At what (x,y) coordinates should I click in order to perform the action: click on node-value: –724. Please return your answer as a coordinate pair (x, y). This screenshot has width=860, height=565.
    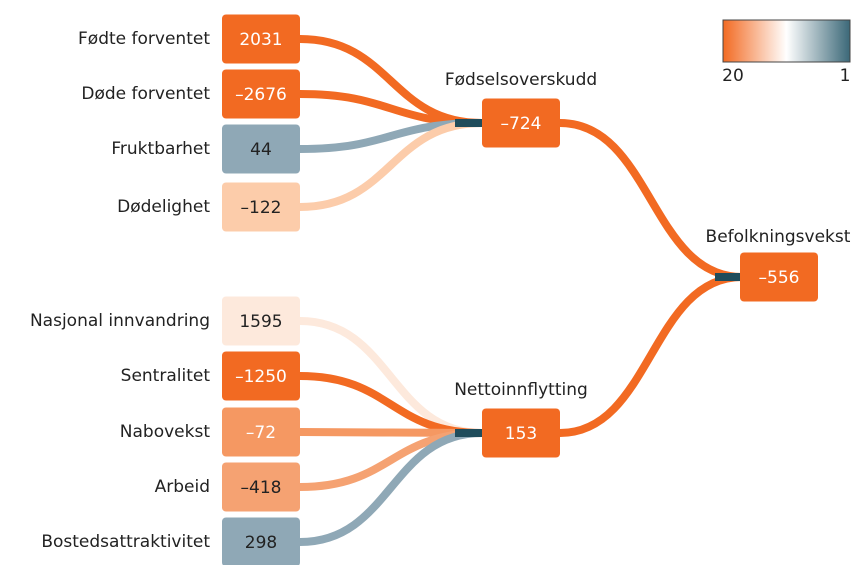
    Looking at the image, I should click on (521, 124).